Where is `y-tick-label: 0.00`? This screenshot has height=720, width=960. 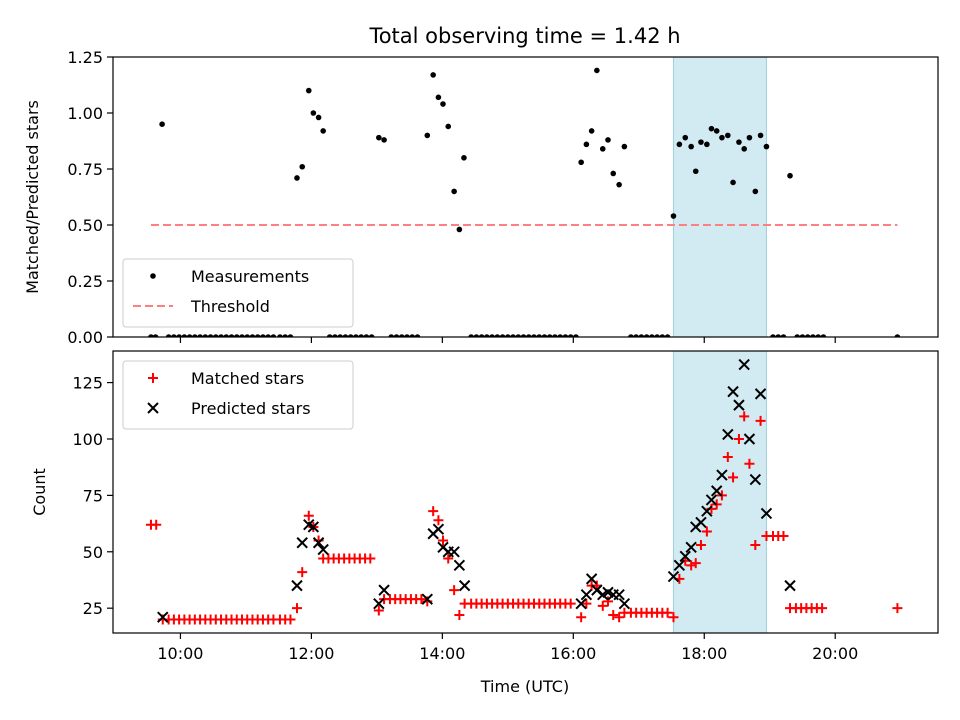 y-tick-label: 0.00 is located at coordinates (85, 337).